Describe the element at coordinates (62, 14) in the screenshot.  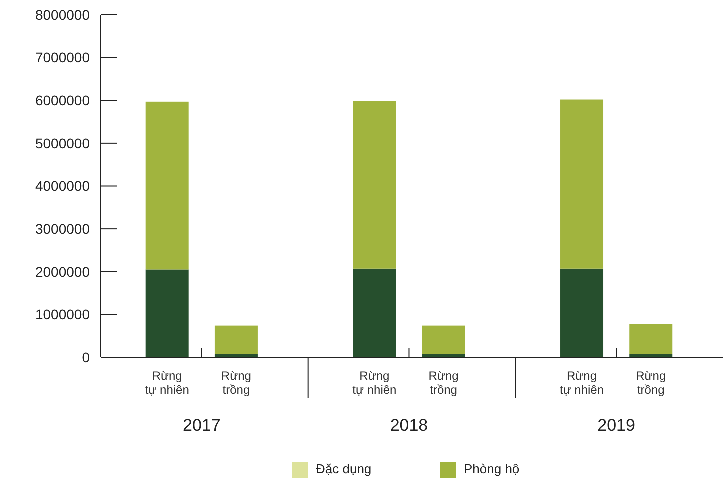
I see `y-tick-label: 8000000` at that location.